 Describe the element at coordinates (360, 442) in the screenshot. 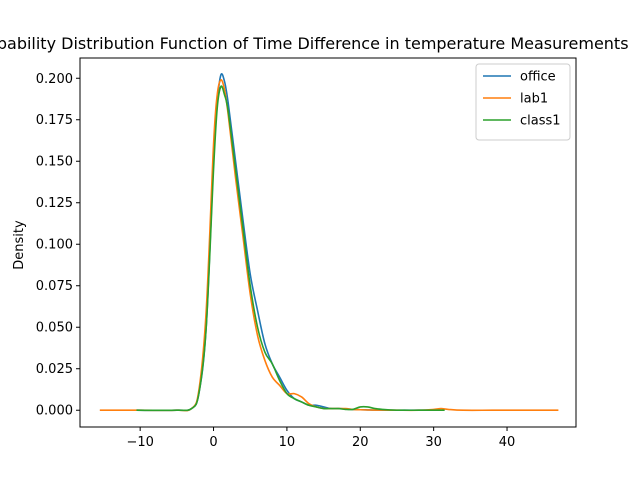

I see `x-tick-label: 20` at that location.